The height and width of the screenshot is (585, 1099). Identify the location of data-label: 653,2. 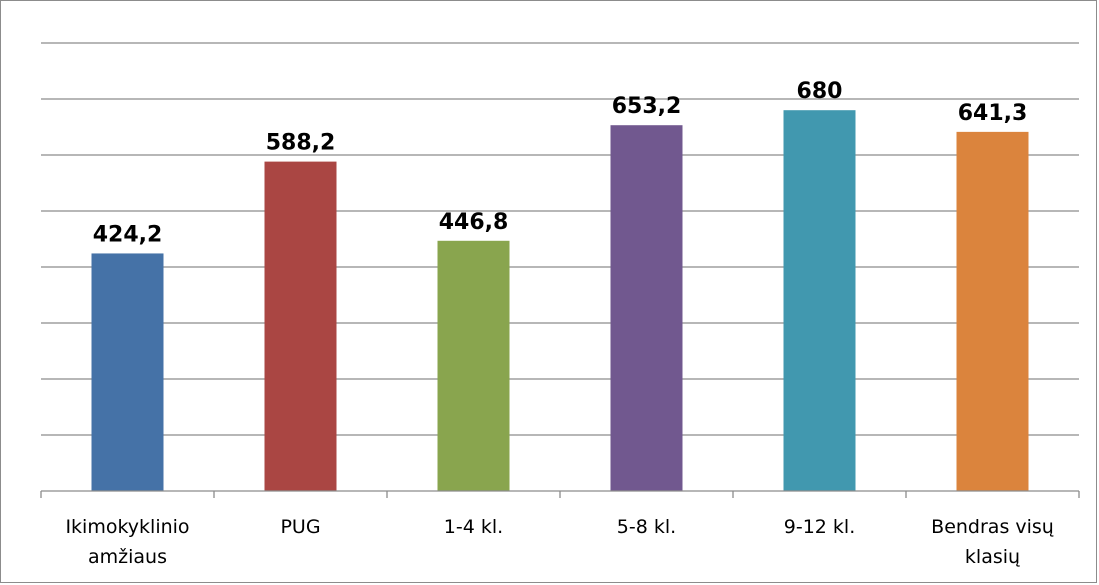
(647, 106).